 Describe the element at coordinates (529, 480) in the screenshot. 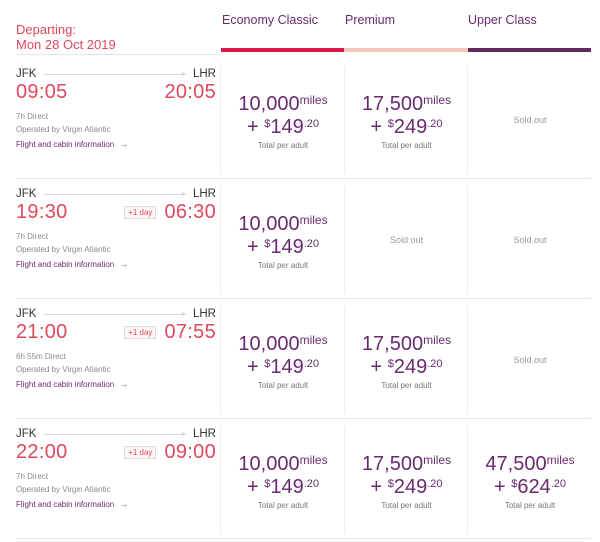

I see `fare-cell-upper-class: 47,500miles + $624.20 Total per adult` at that location.